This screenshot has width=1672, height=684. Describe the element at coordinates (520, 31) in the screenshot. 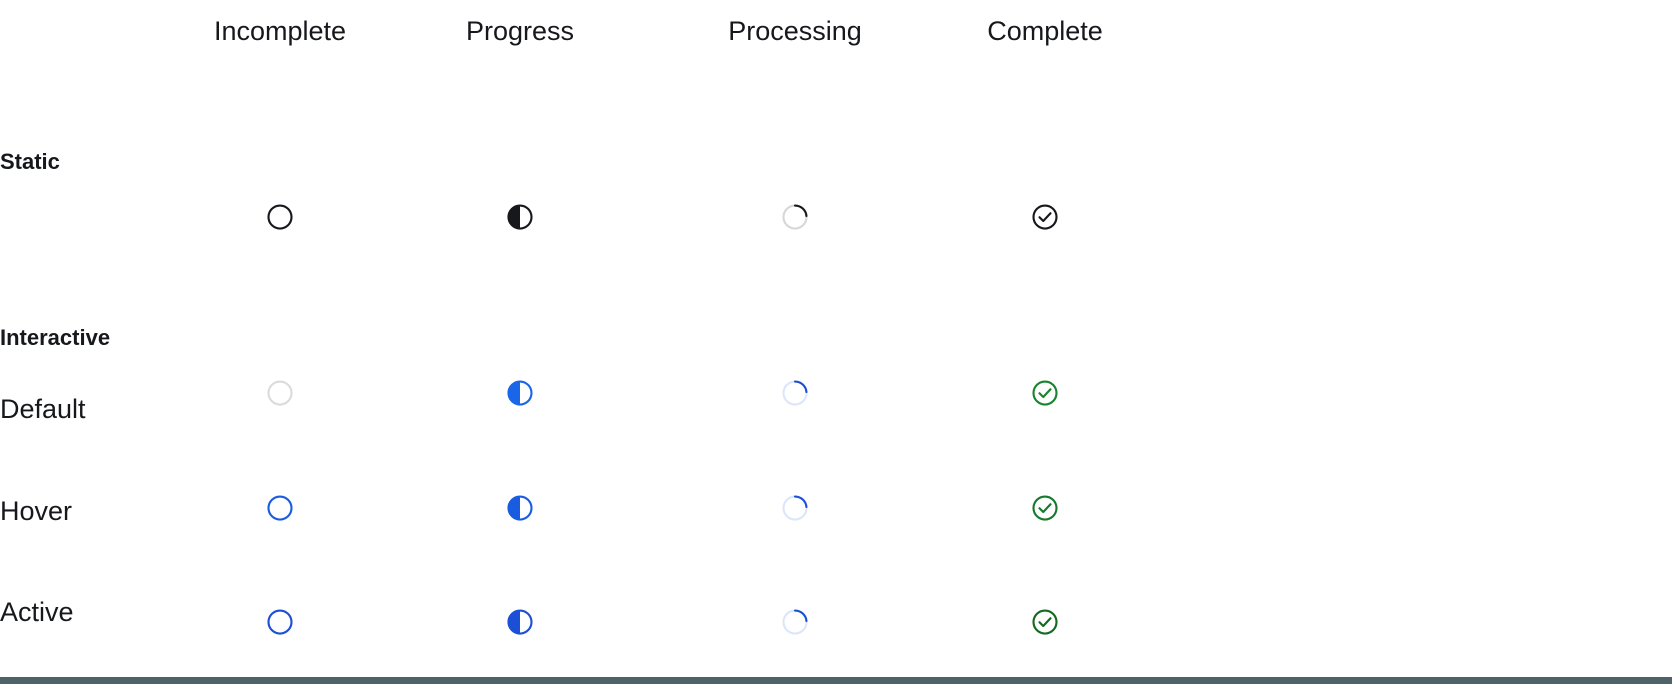

I see `column-header-progress: Progress` at that location.